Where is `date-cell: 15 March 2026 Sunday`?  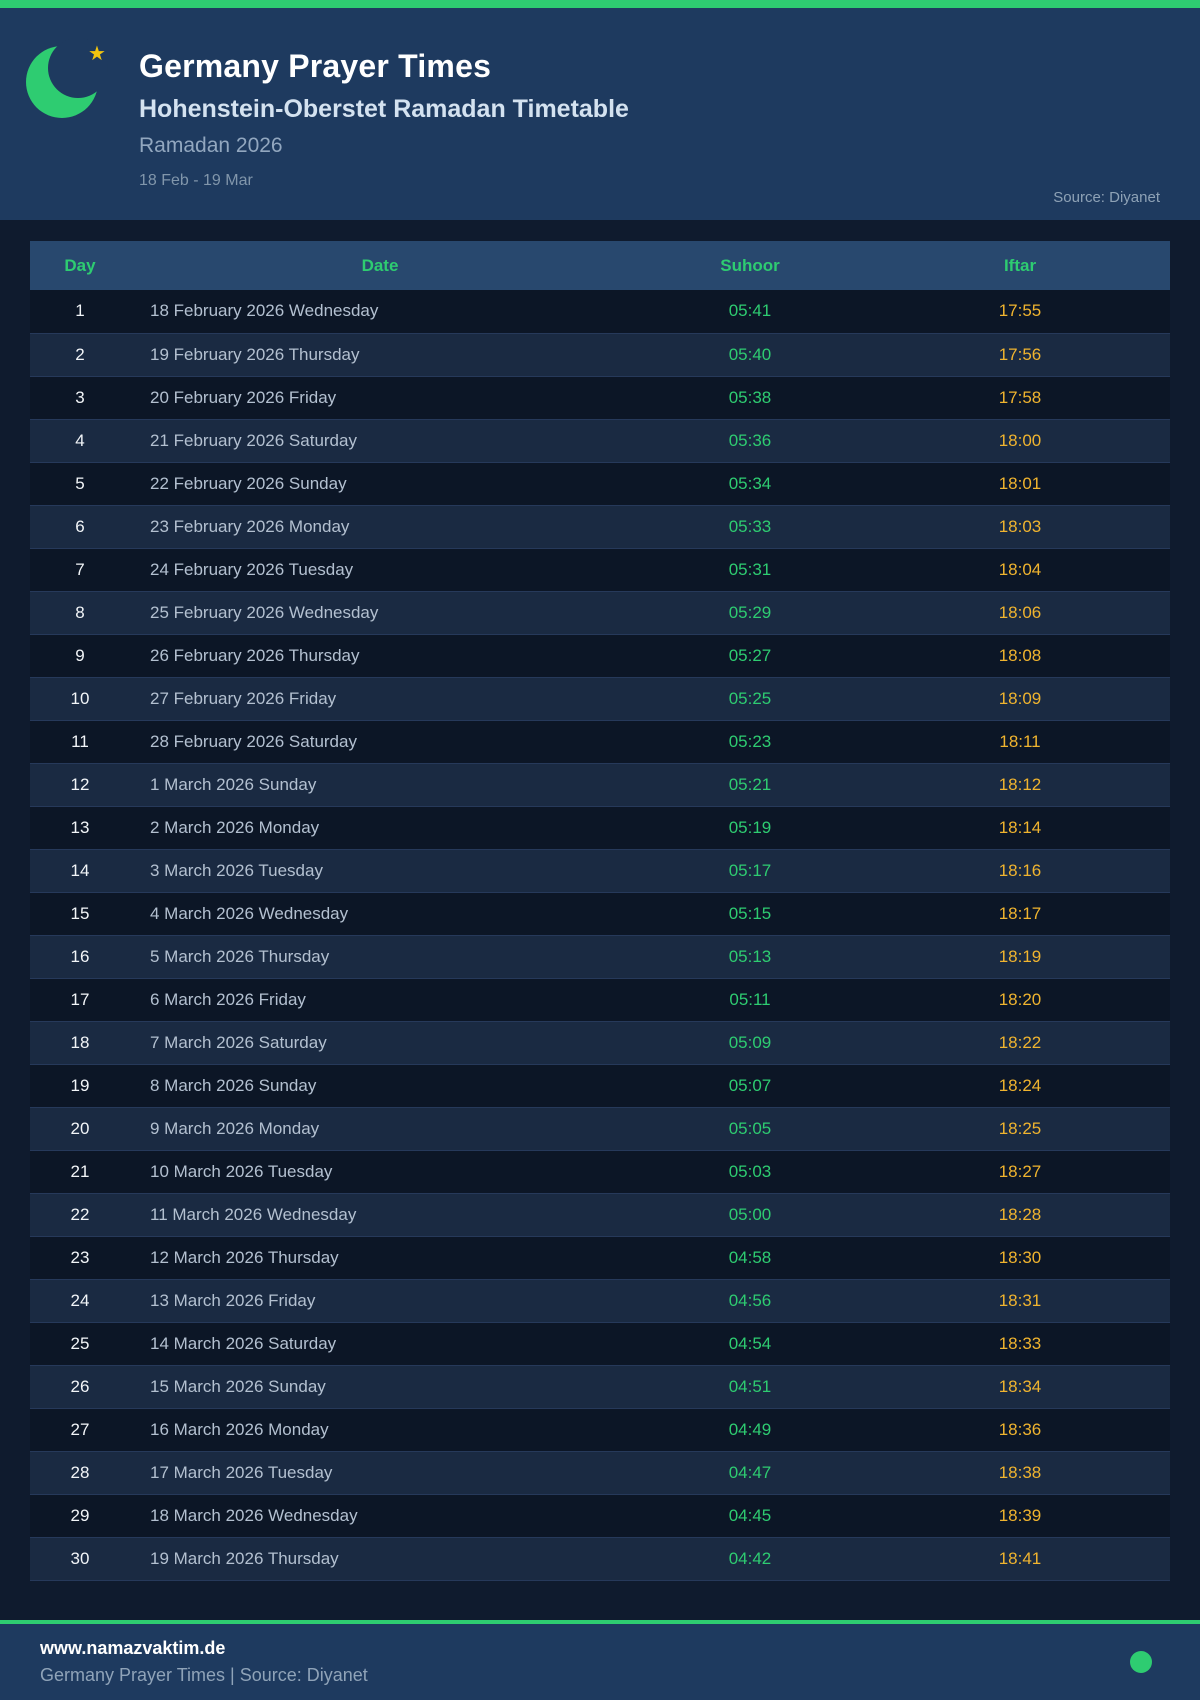
date-cell: 15 March 2026 Sunday is located at coordinates (380, 1386).